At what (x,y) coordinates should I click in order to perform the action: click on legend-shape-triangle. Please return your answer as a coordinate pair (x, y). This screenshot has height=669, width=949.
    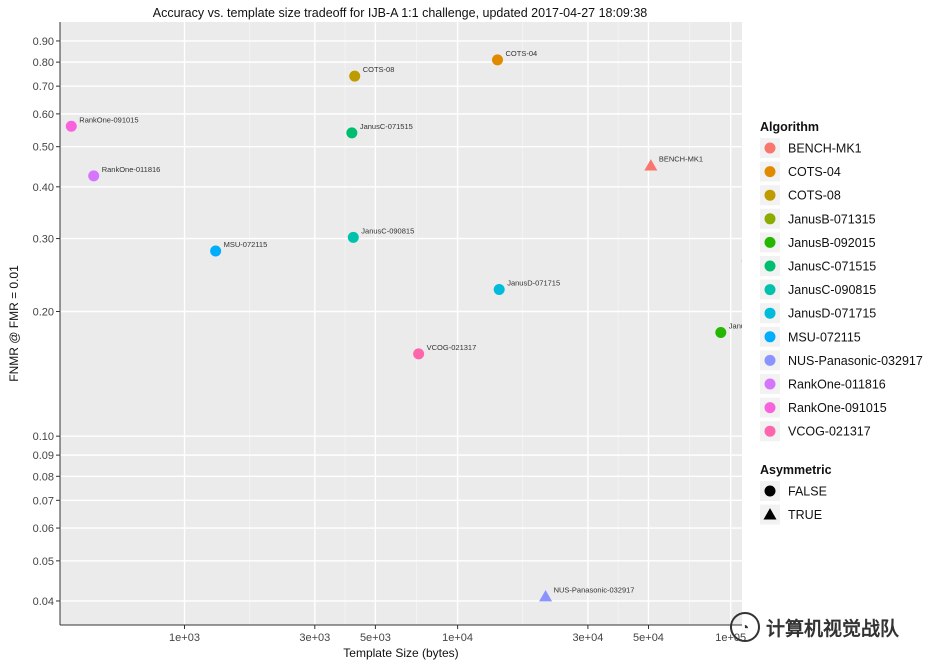
    Looking at the image, I should click on (770, 514).